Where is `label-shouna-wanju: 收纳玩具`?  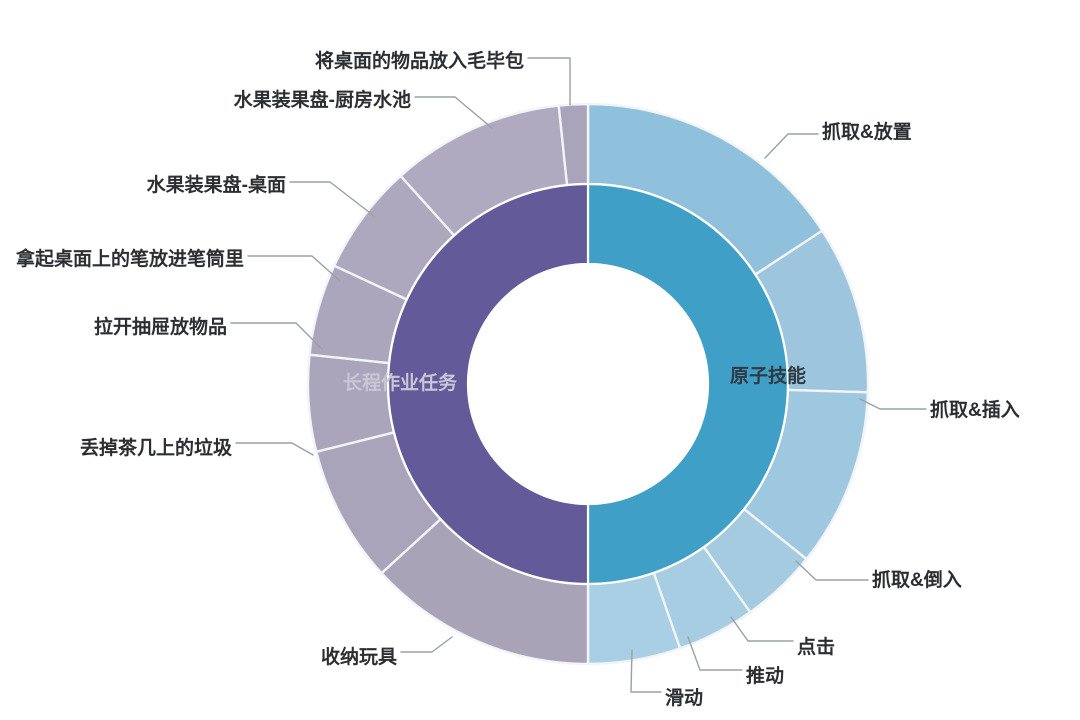 label-shouna-wanju: 收纳玩具 is located at coordinates (359, 656).